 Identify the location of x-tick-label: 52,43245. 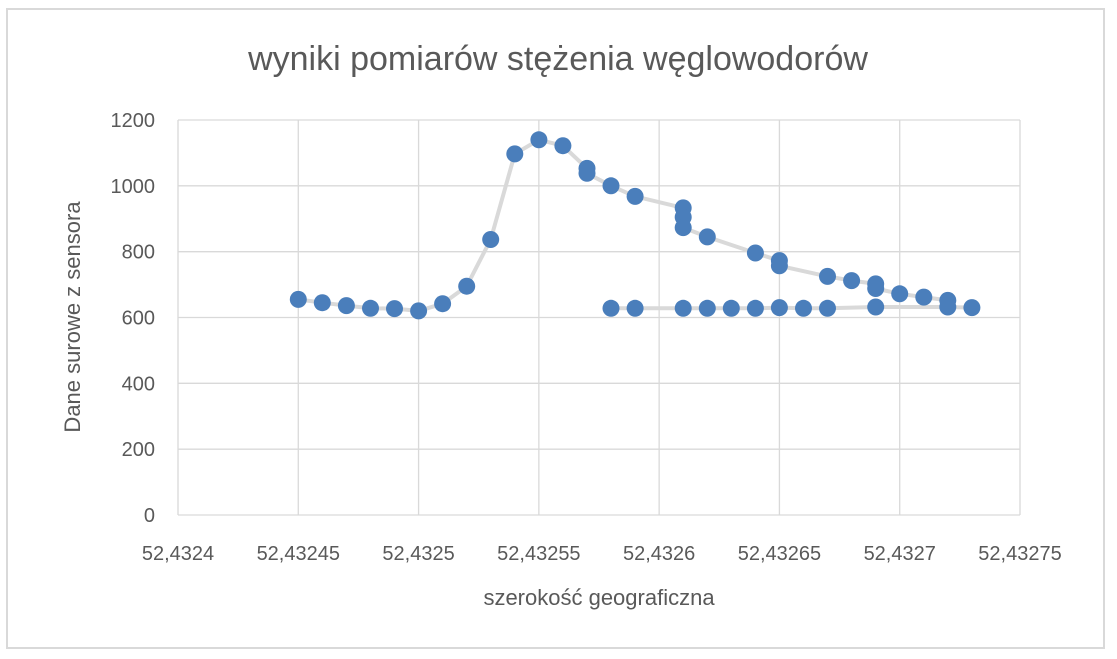
(298, 554).